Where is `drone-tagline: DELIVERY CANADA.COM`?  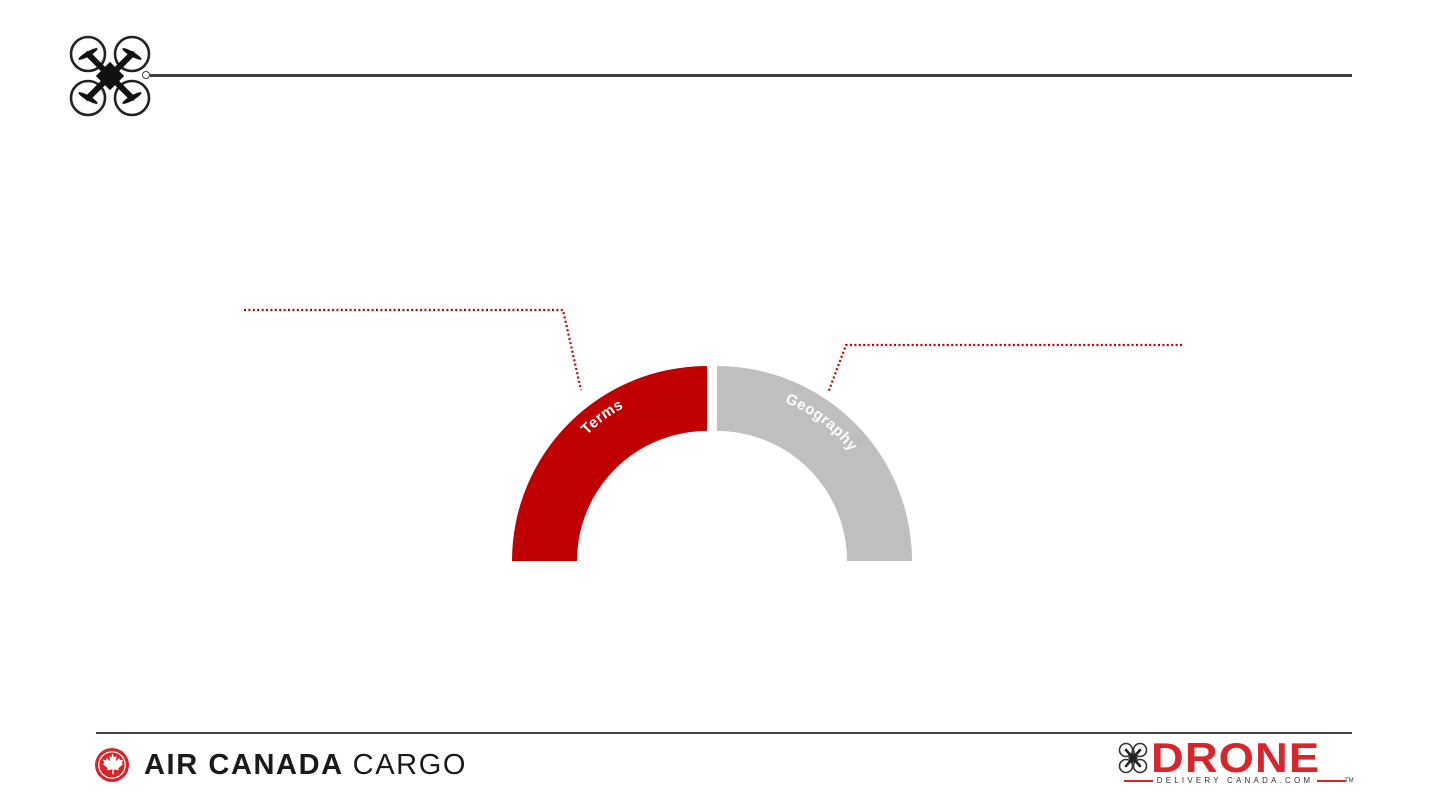
drone-tagline: DELIVERY CANADA.COM is located at coordinates (1235, 780).